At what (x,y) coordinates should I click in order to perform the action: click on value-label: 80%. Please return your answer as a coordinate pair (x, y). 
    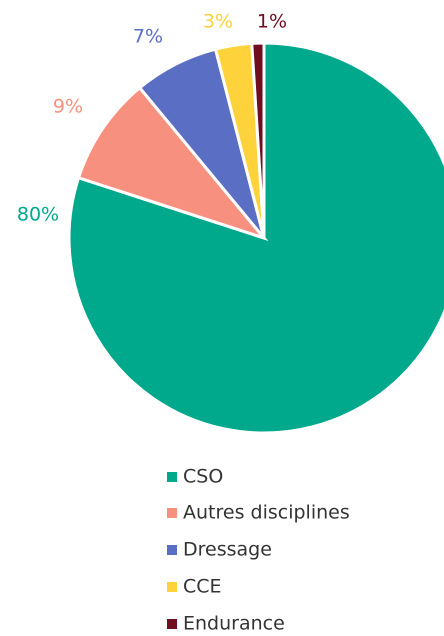
    Looking at the image, I should click on (38, 215).